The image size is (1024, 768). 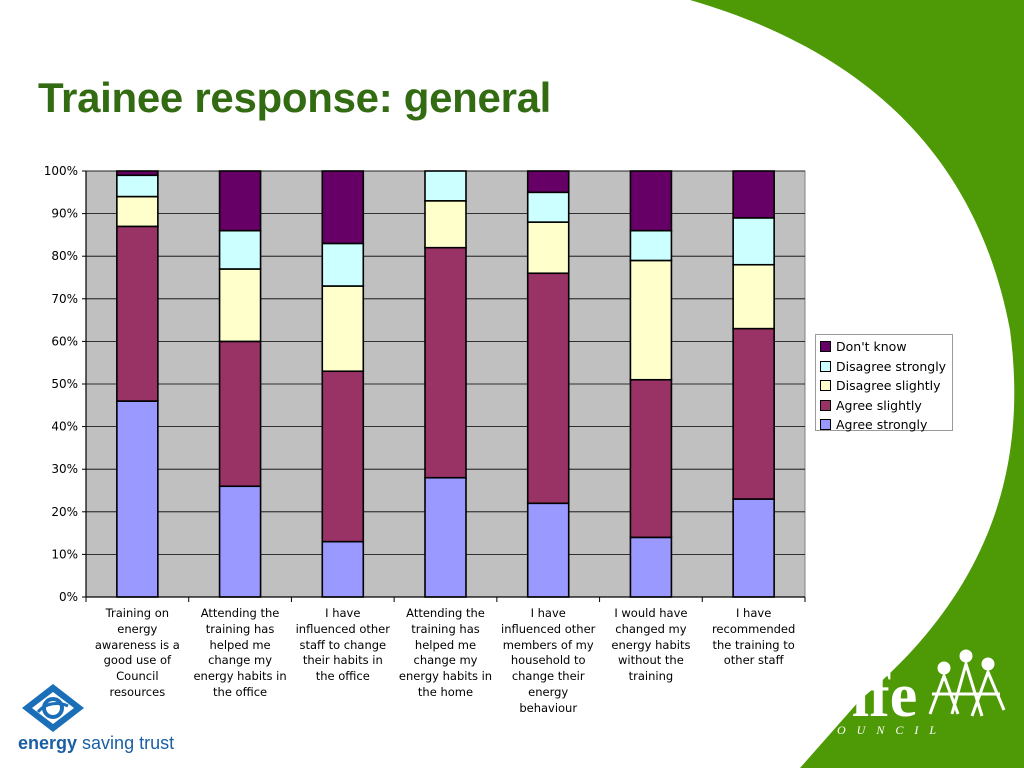 I want to click on energy-saving-trust-wordmark: energy saving trust, so click(x=96, y=743).